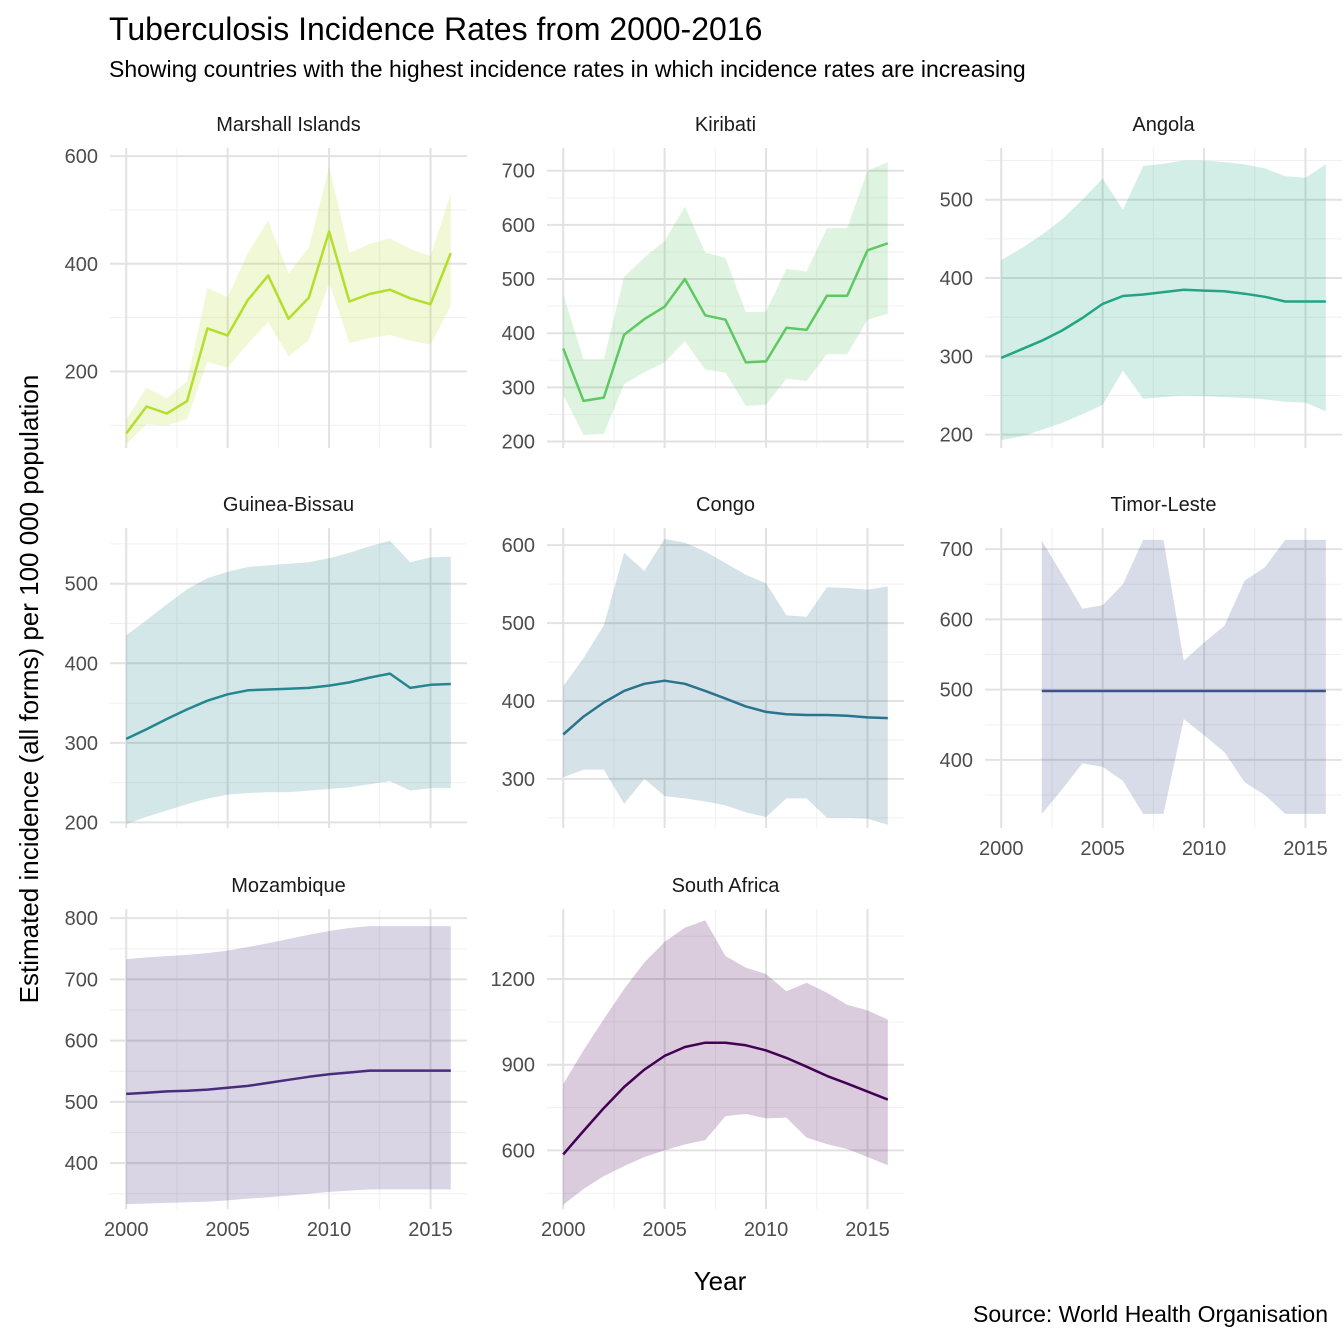 The height and width of the screenshot is (1344, 1344). What do you see at coordinates (513, 980) in the screenshot?
I see `y-tick-label: 1200` at bounding box center [513, 980].